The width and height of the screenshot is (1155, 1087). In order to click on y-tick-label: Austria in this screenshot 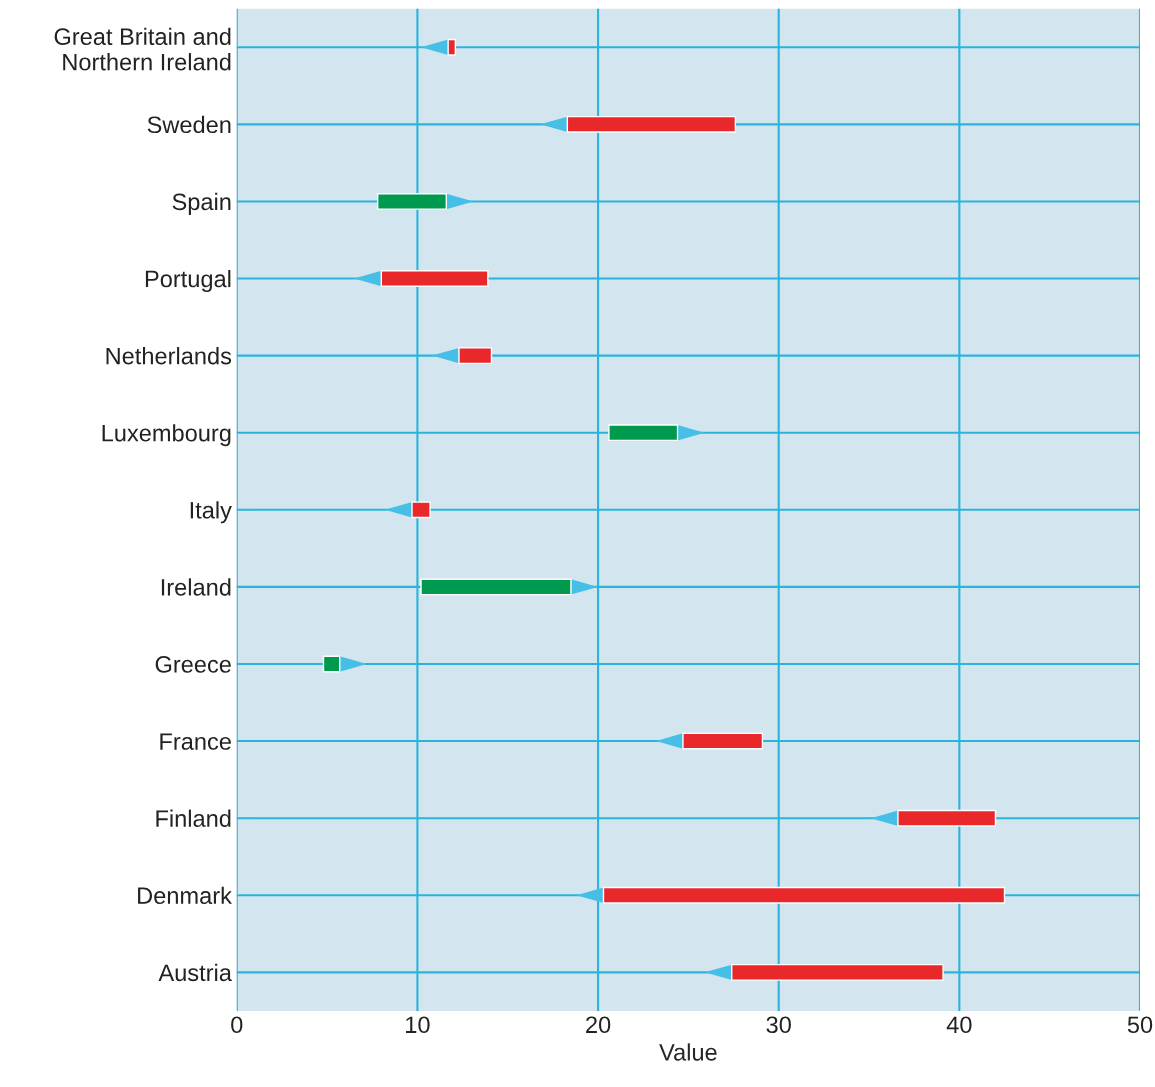, I will do `click(195, 972)`.